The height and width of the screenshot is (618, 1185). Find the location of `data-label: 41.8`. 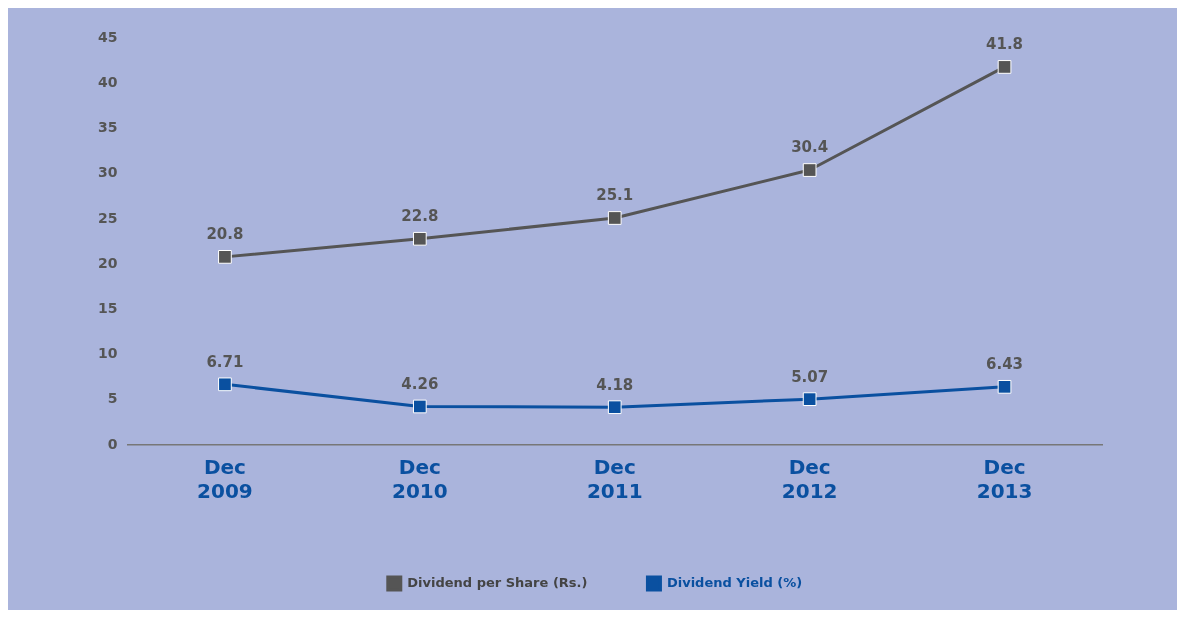

data-label: 41.8 is located at coordinates (1005, 44).